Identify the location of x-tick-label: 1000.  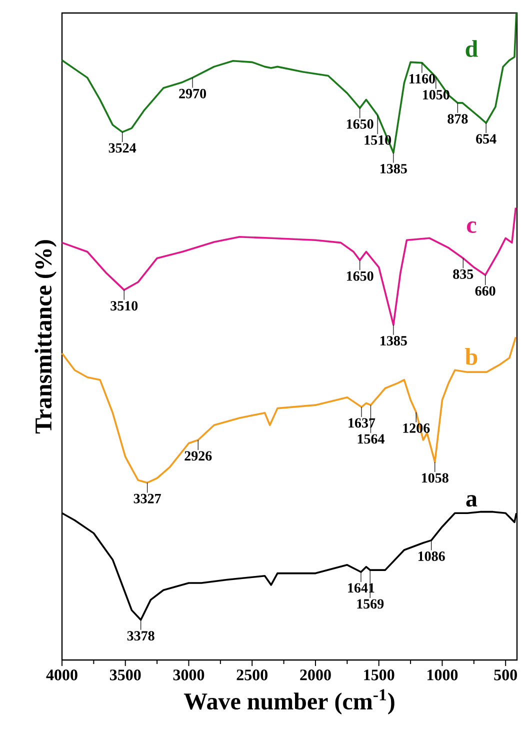
(443, 675).